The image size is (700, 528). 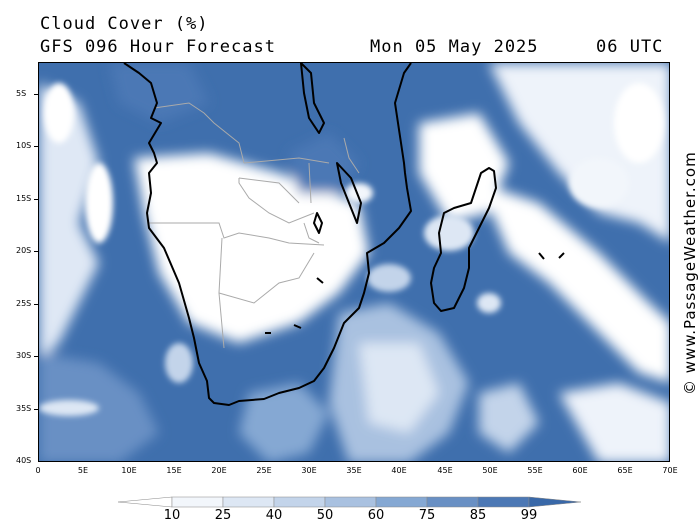 I want to click on forecast-date: Mon 05 May 2025, so click(x=454, y=47).